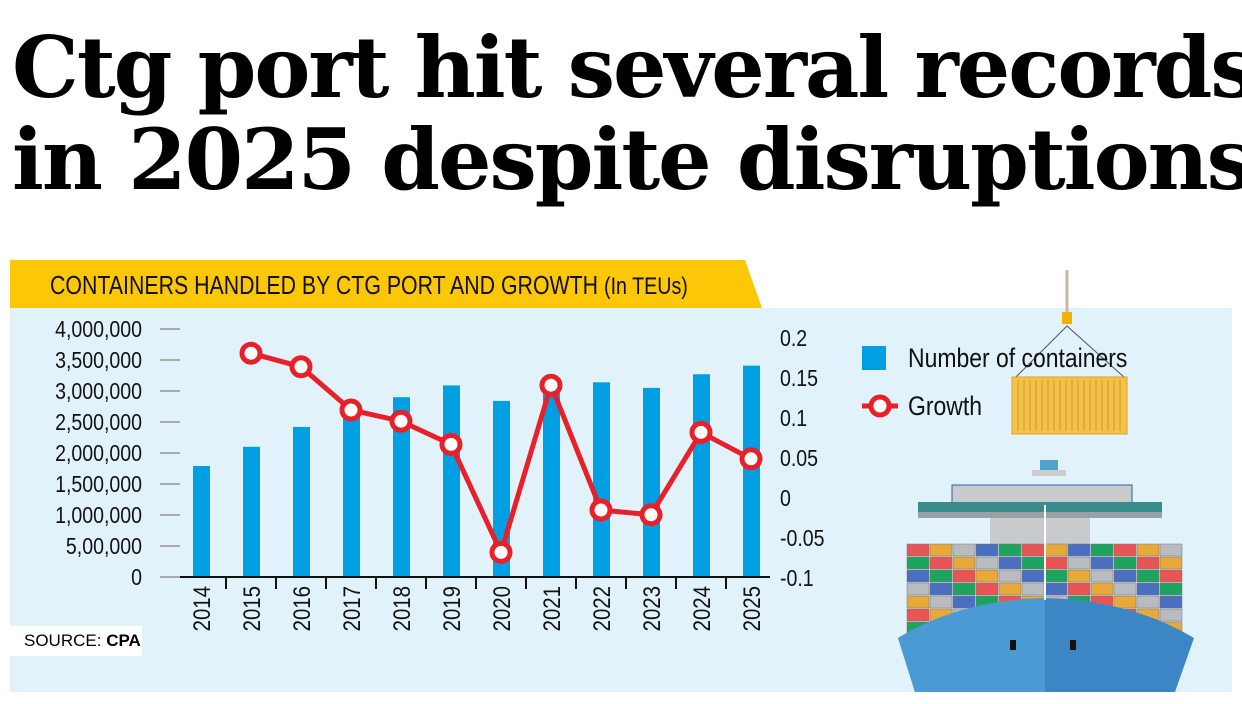 The width and height of the screenshot is (1242, 704). Describe the element at coordinates (104, 547) in the screenshot. I see `left-tick-label: 5,00,000` at that location.